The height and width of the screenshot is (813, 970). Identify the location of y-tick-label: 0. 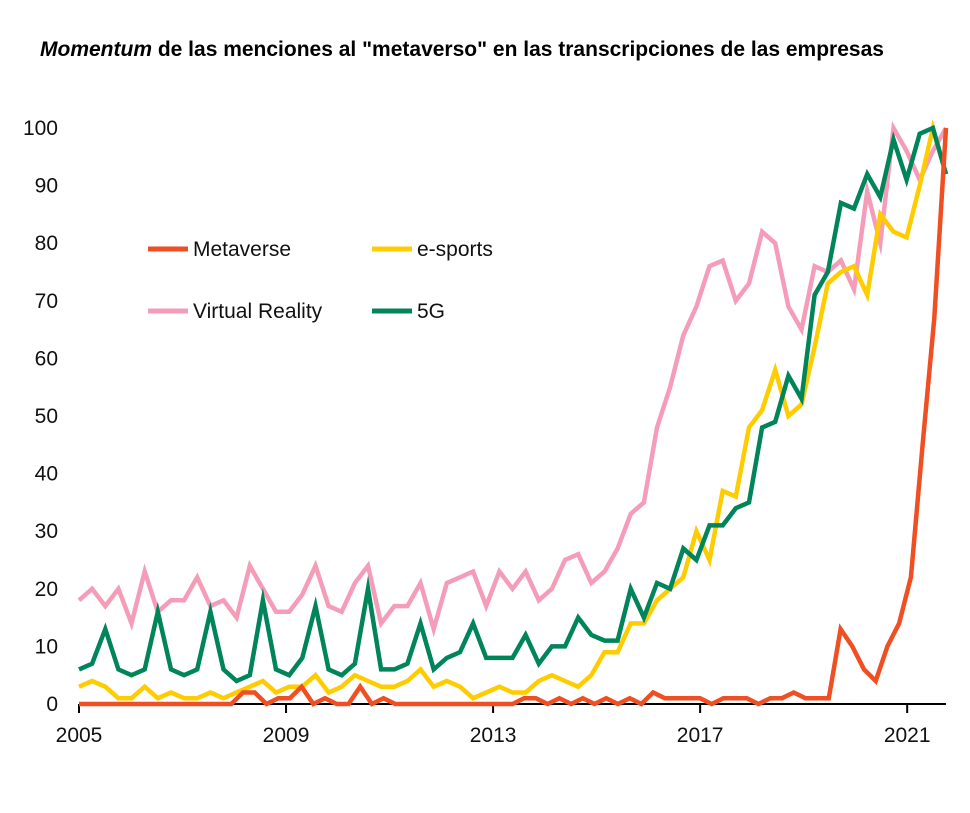
(52, 704).